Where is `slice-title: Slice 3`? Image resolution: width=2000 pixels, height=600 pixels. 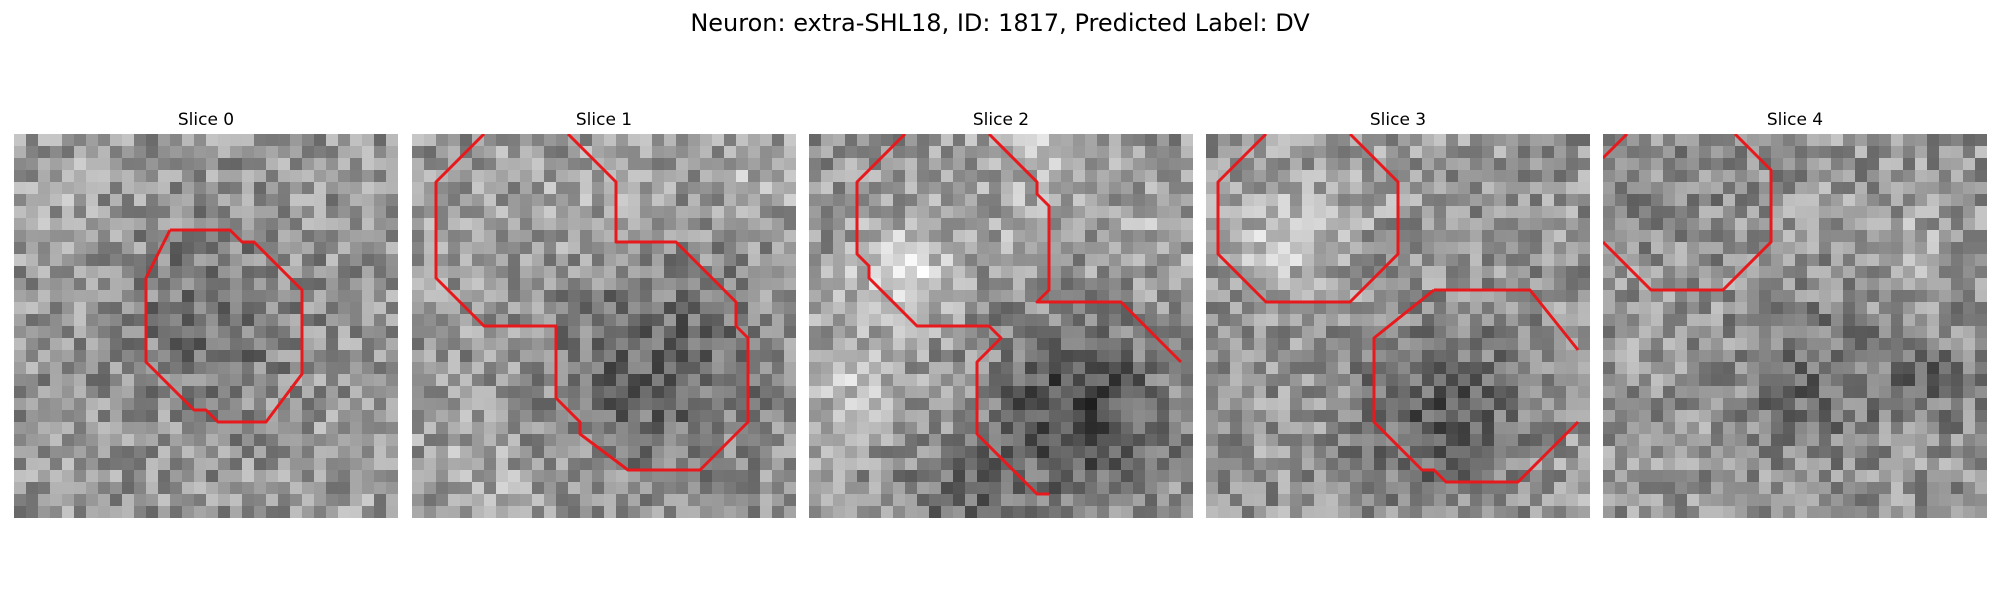
slice-title: Slice 3 is located at coordinates (1398, 120).